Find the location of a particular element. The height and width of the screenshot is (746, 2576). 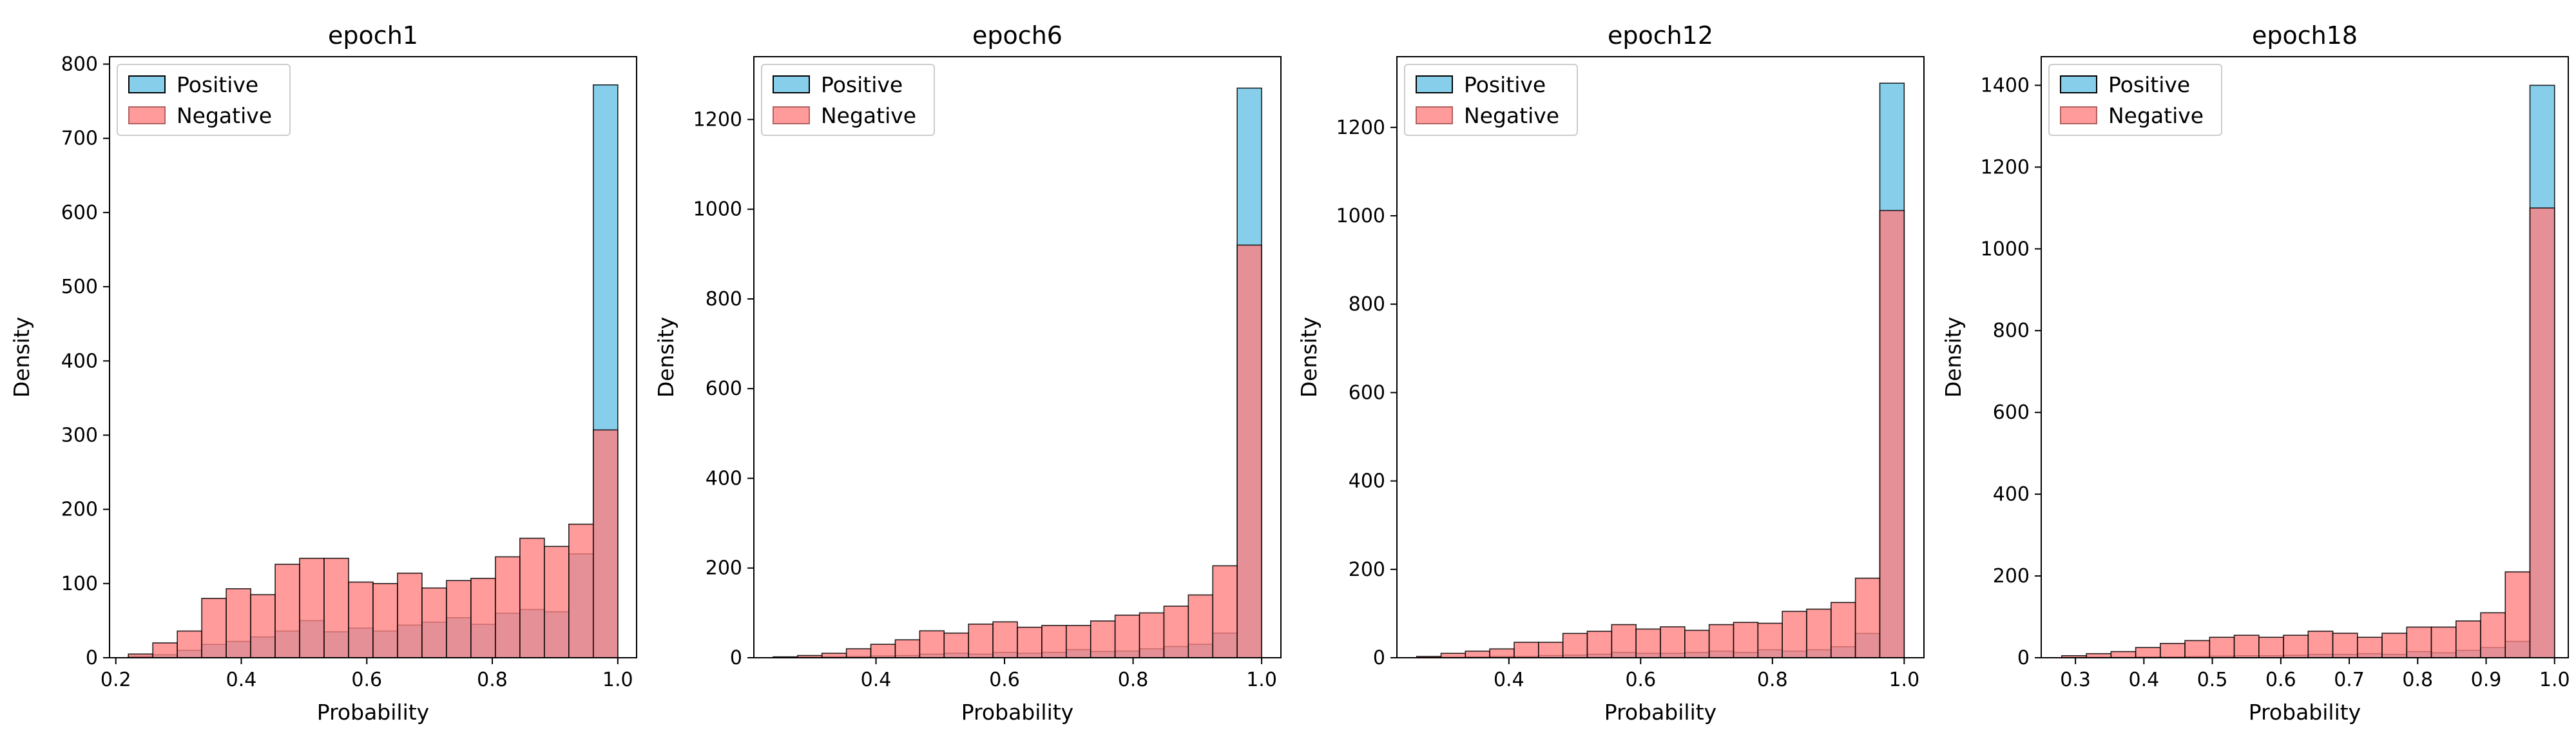

y-tick-label: 1400 is located at coordinates (2006, 85).